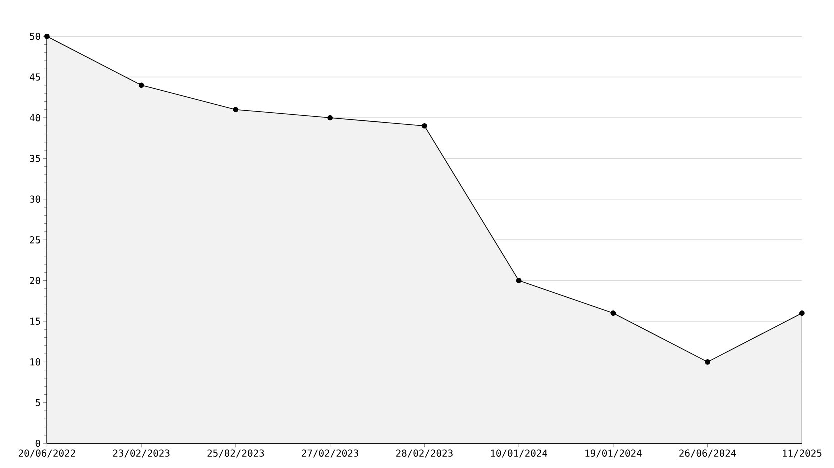  Describe the element at coordinates (330, 454) in the screenshot. I see `x-tick-label: 27/02/2023` at that location.